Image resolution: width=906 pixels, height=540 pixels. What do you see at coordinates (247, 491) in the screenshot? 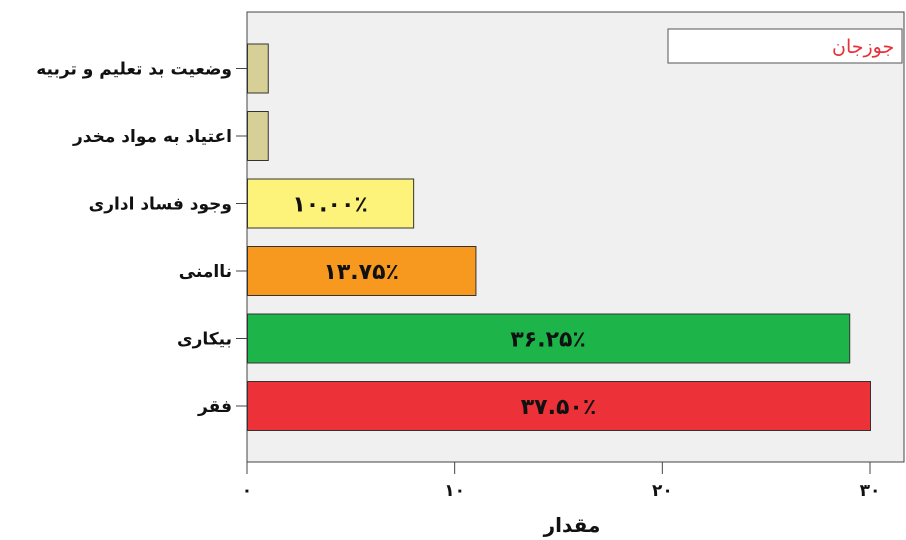
I see `x-tick-label: ۰` at bounding box center [247, 491].